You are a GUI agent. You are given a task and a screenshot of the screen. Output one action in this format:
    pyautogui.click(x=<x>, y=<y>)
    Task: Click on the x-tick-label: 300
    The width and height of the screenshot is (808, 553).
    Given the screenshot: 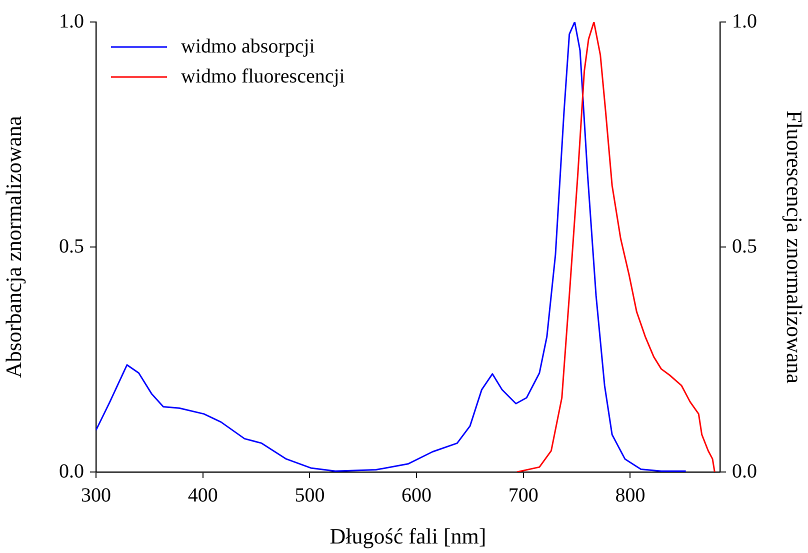 What is the action you would take?
    pyautogui.click(x=96, y=495)
    